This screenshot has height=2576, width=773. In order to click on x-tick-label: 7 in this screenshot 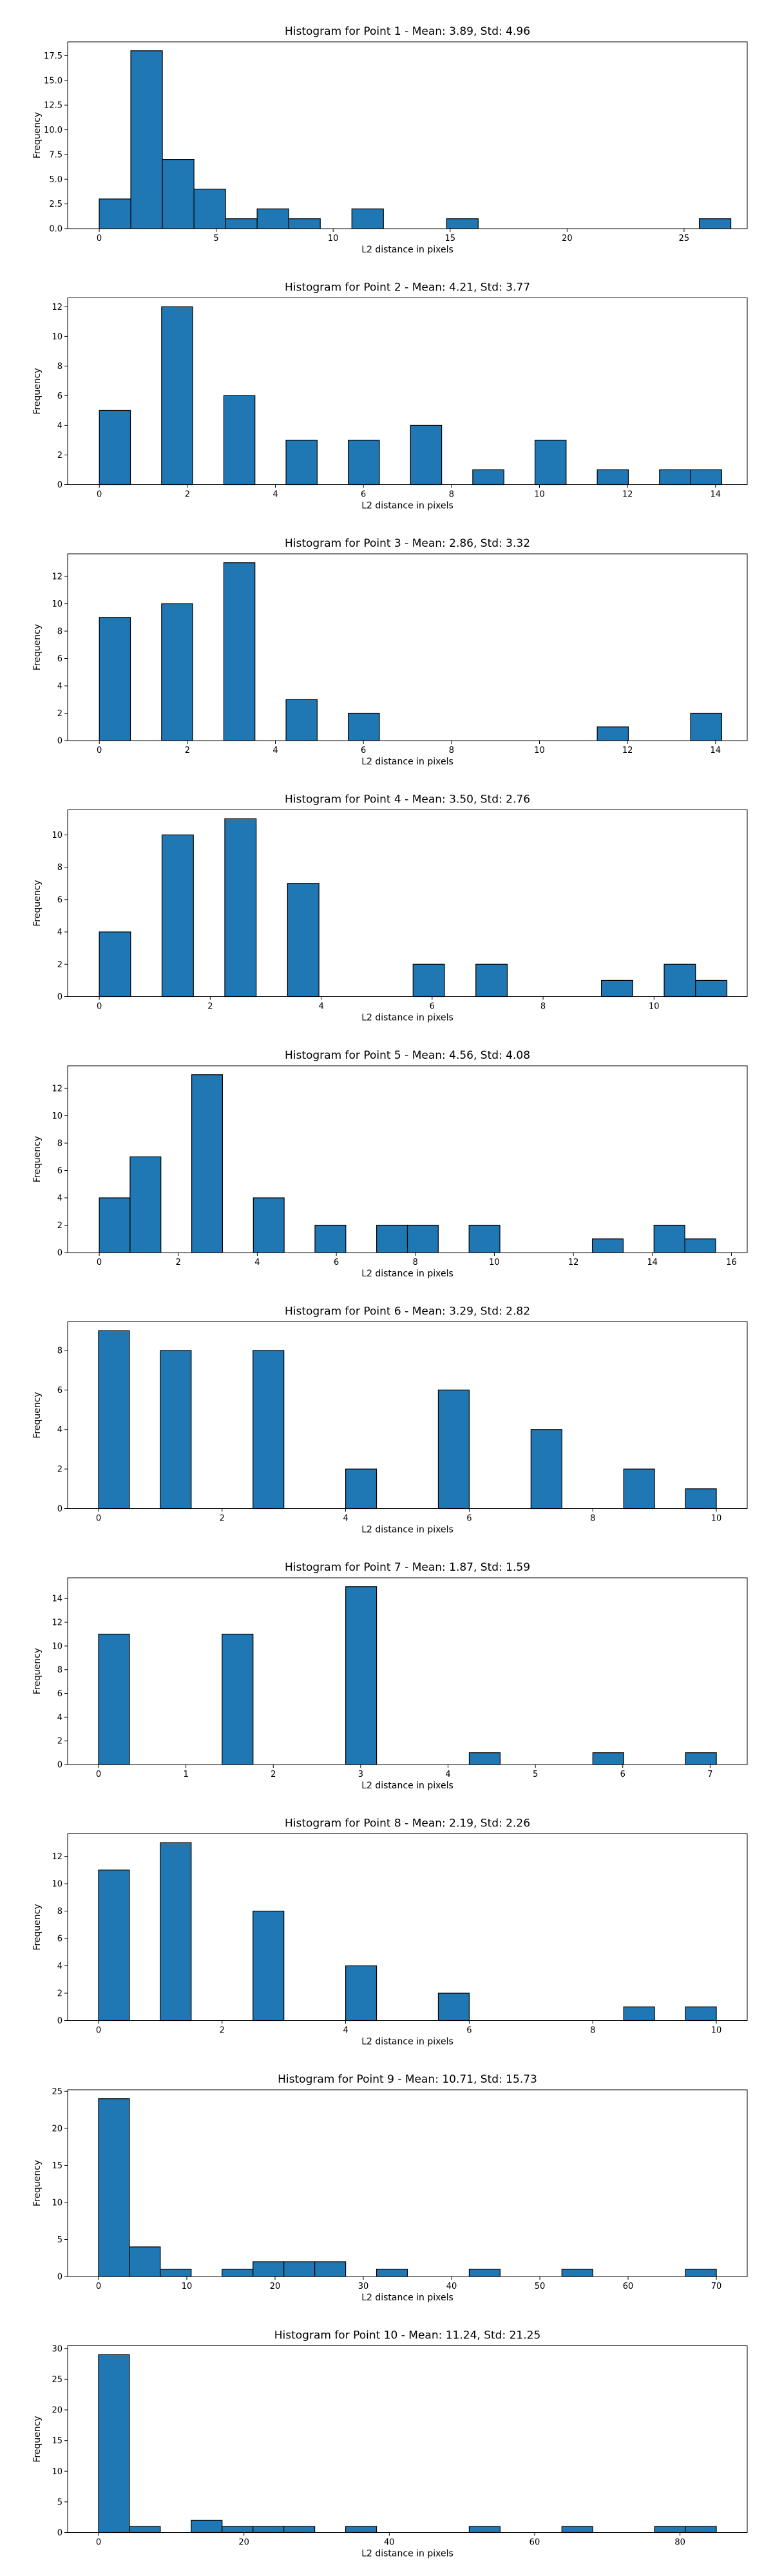, I will do `click(709, 1774)`.